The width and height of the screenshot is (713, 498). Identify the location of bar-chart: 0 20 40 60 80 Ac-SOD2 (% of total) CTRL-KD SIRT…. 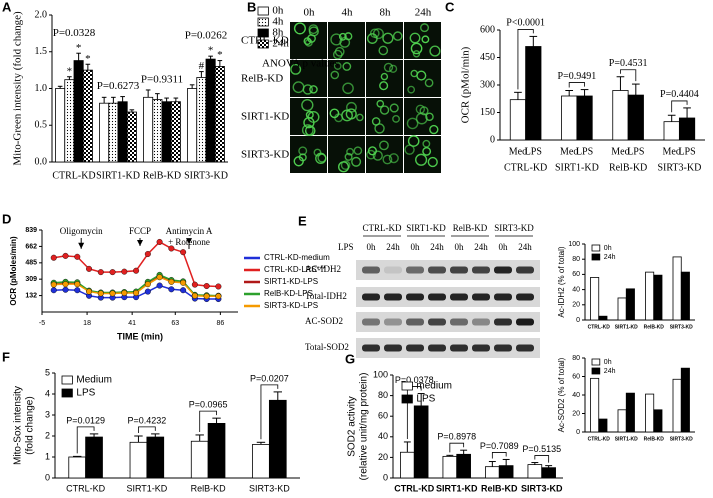
(626, 398).